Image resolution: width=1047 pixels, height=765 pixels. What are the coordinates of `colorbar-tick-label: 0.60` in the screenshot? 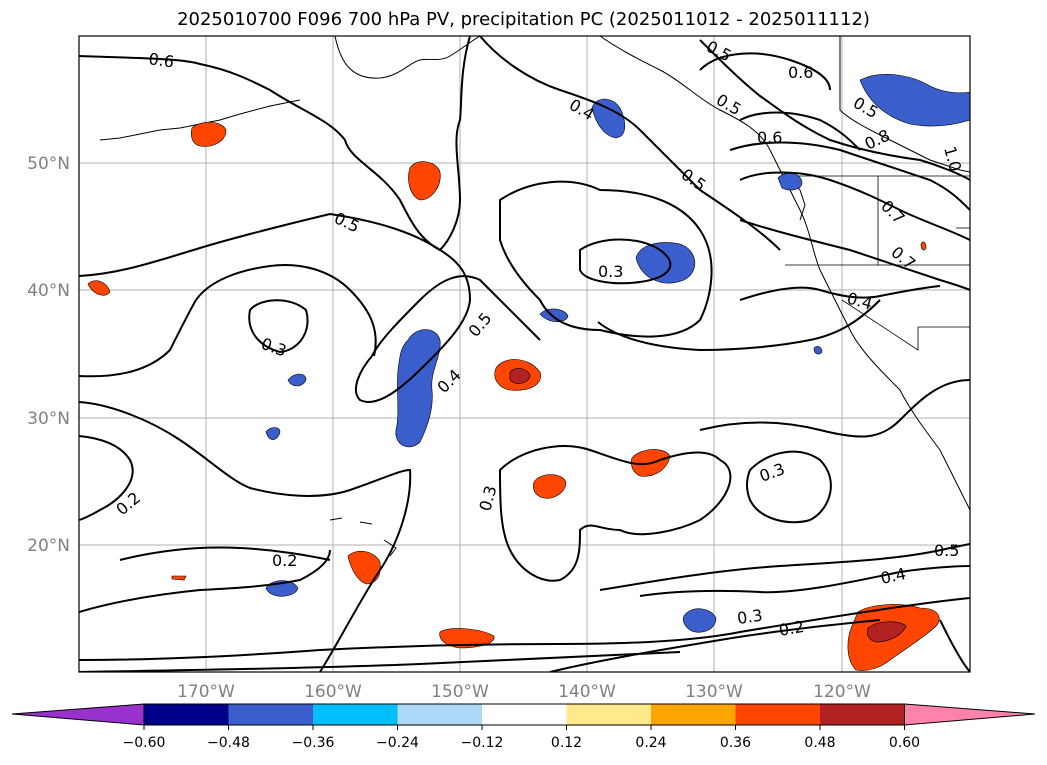 It's located at (904, 743).